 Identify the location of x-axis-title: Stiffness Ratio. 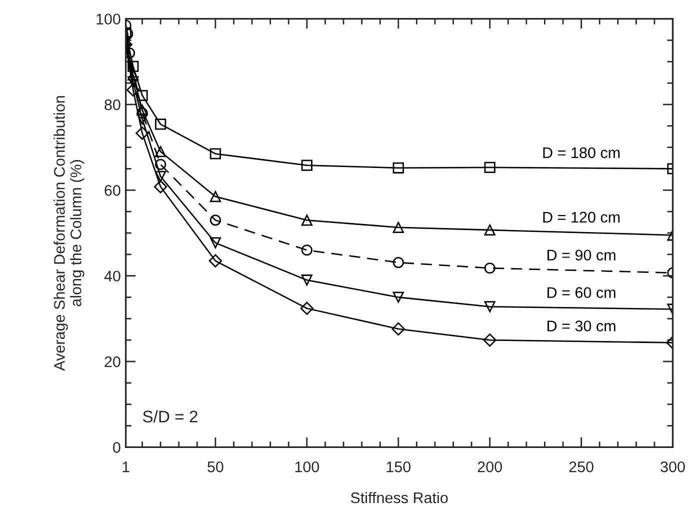
(399, 498).